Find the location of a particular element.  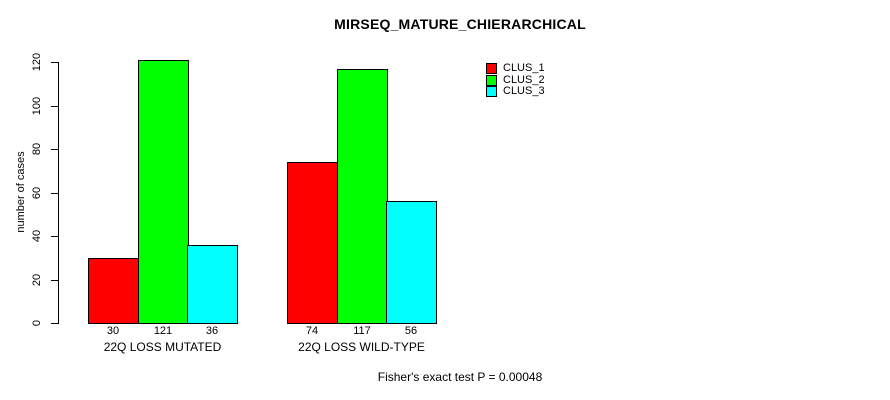

bar-clus_2-group2 is located at coordinates (362, 196).